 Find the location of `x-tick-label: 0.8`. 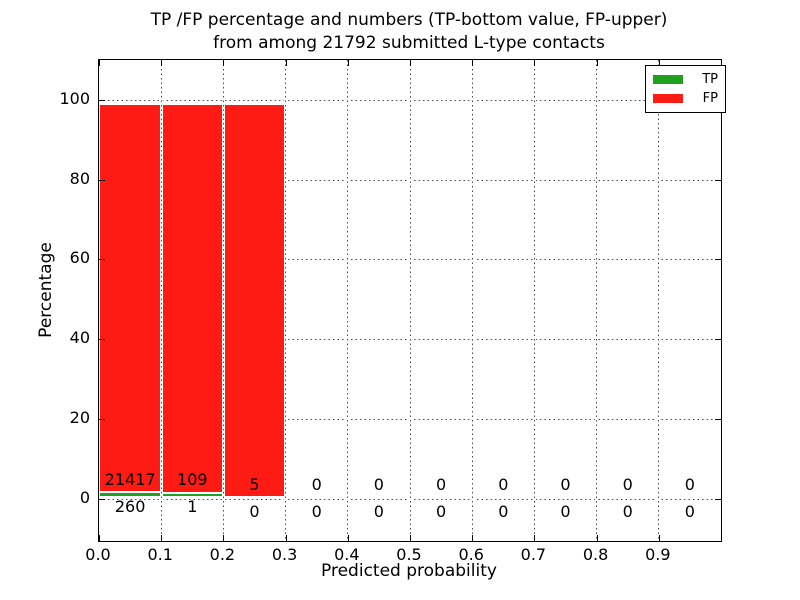

x-tick-label: 0.8 is located at coordinates (595, 554).